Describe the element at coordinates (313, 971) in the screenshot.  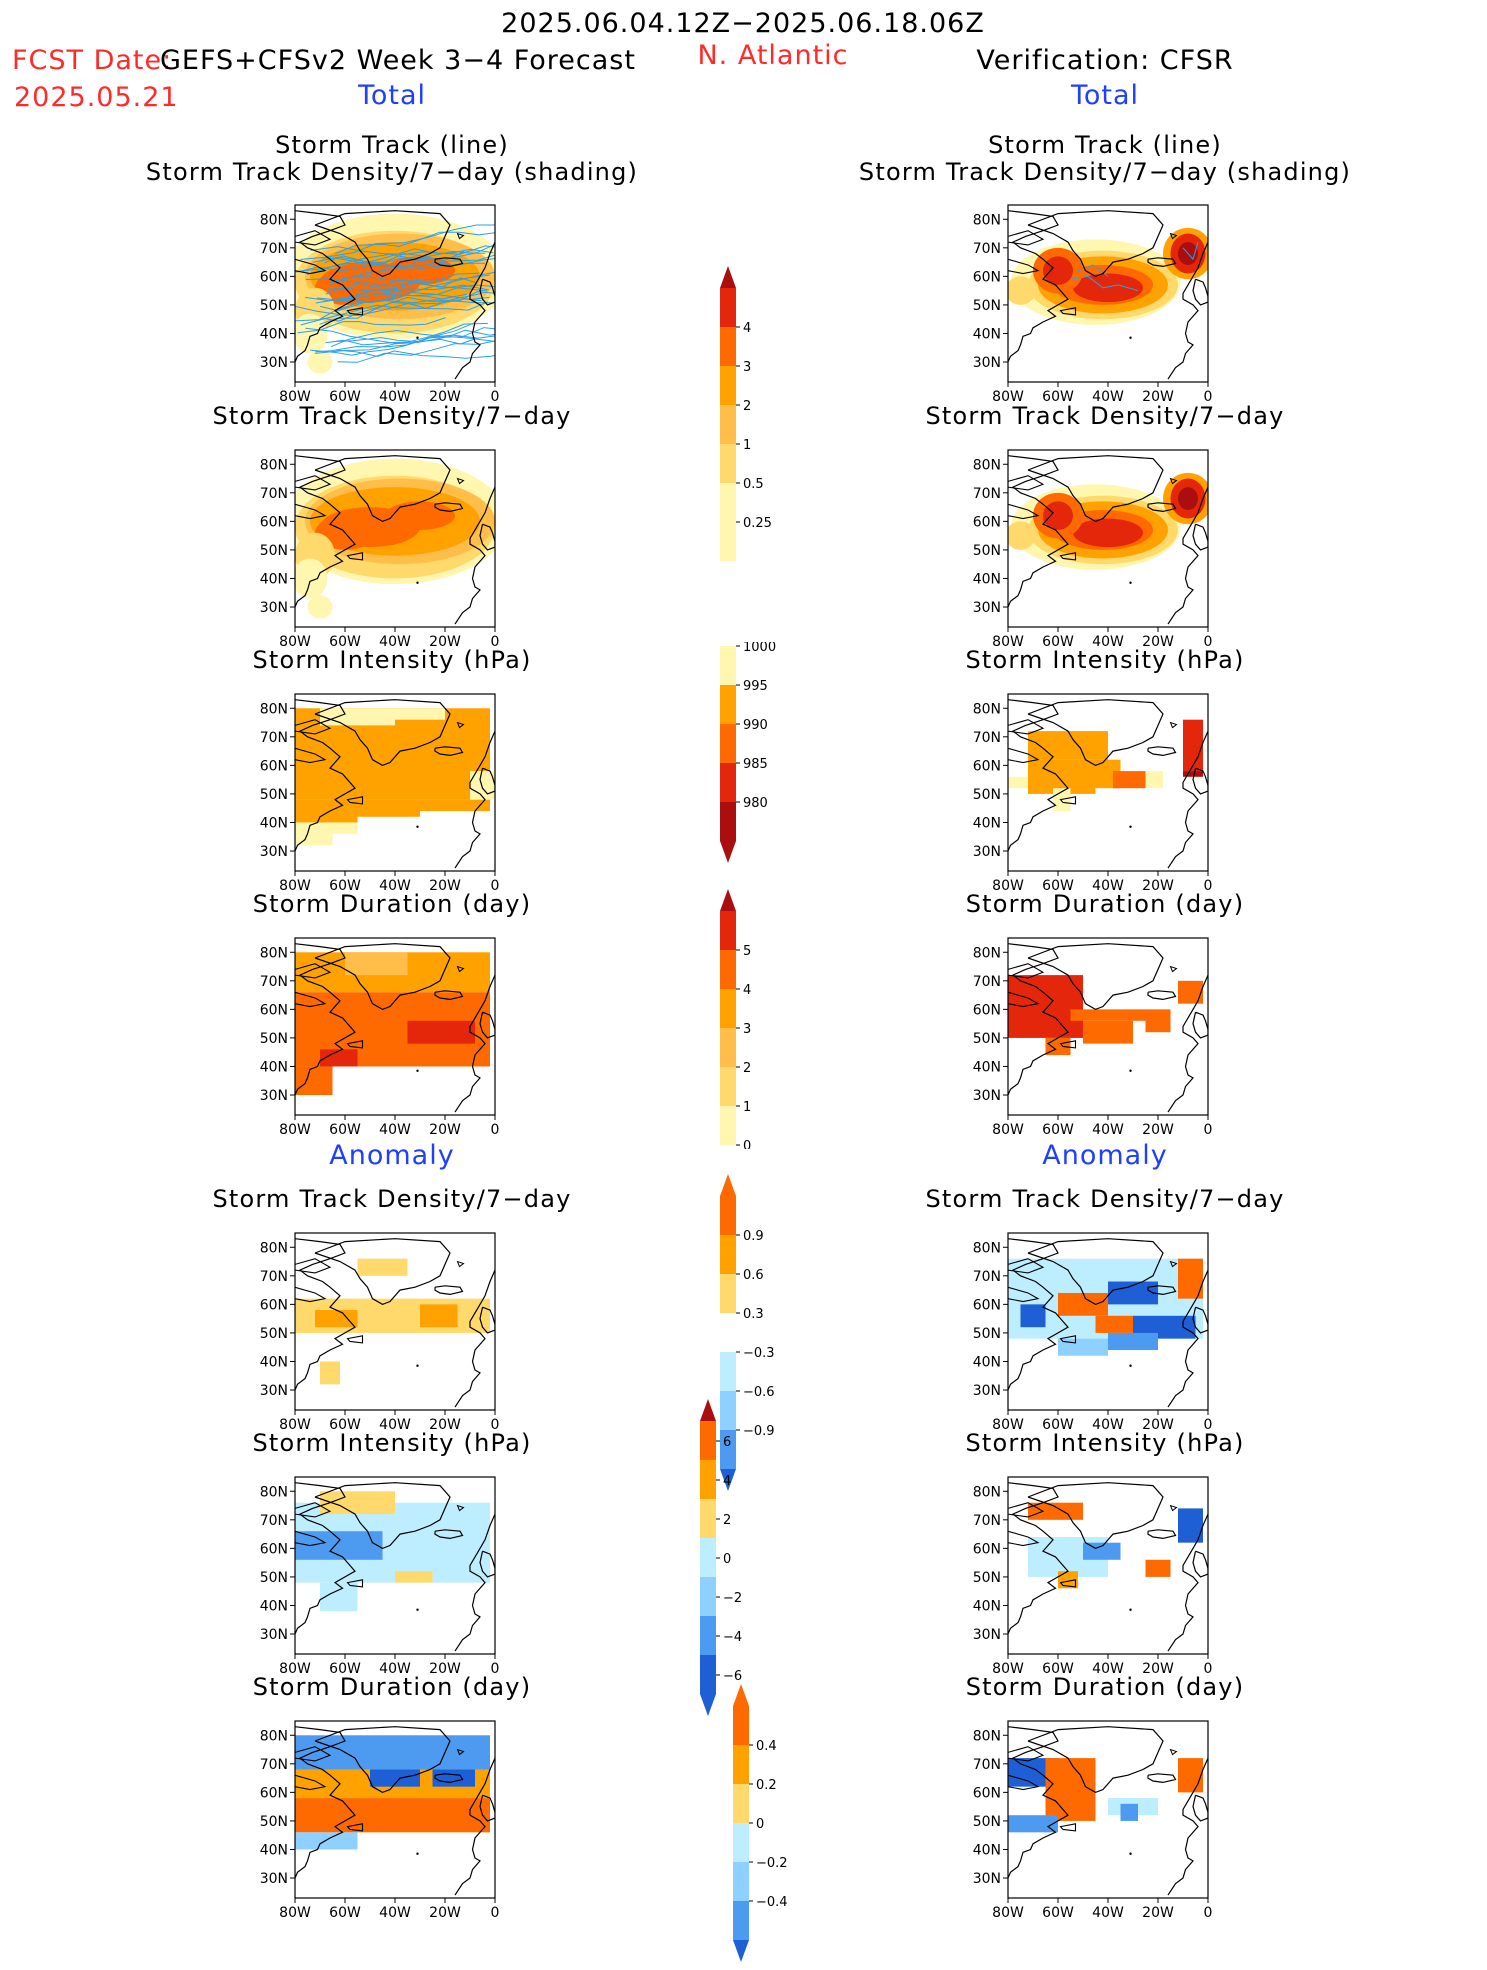
I see `coast-baffin-island` at that location.